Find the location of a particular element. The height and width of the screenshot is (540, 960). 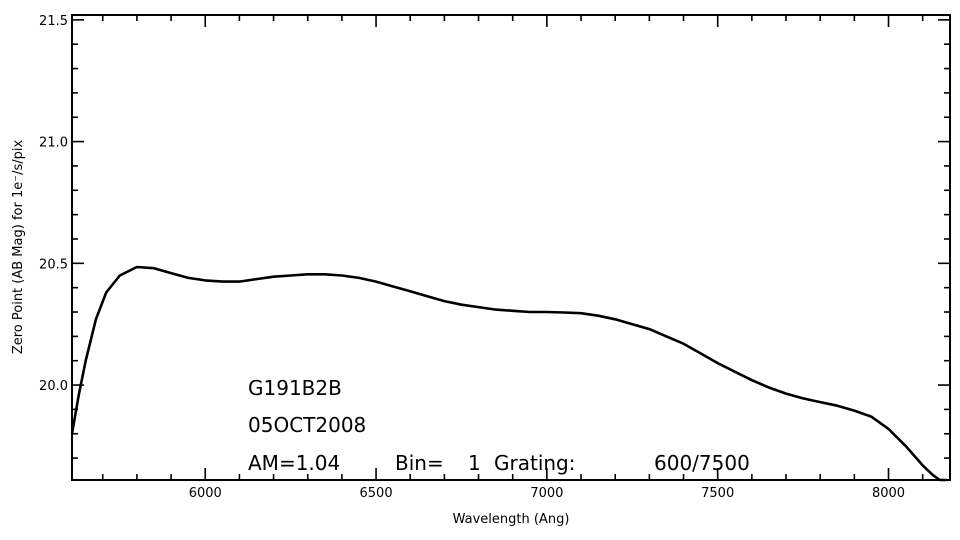

y-tick-label: 20.5 is located at coordinates (53, 264).